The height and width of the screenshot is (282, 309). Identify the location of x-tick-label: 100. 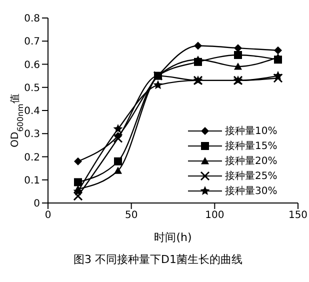
(214, 216).